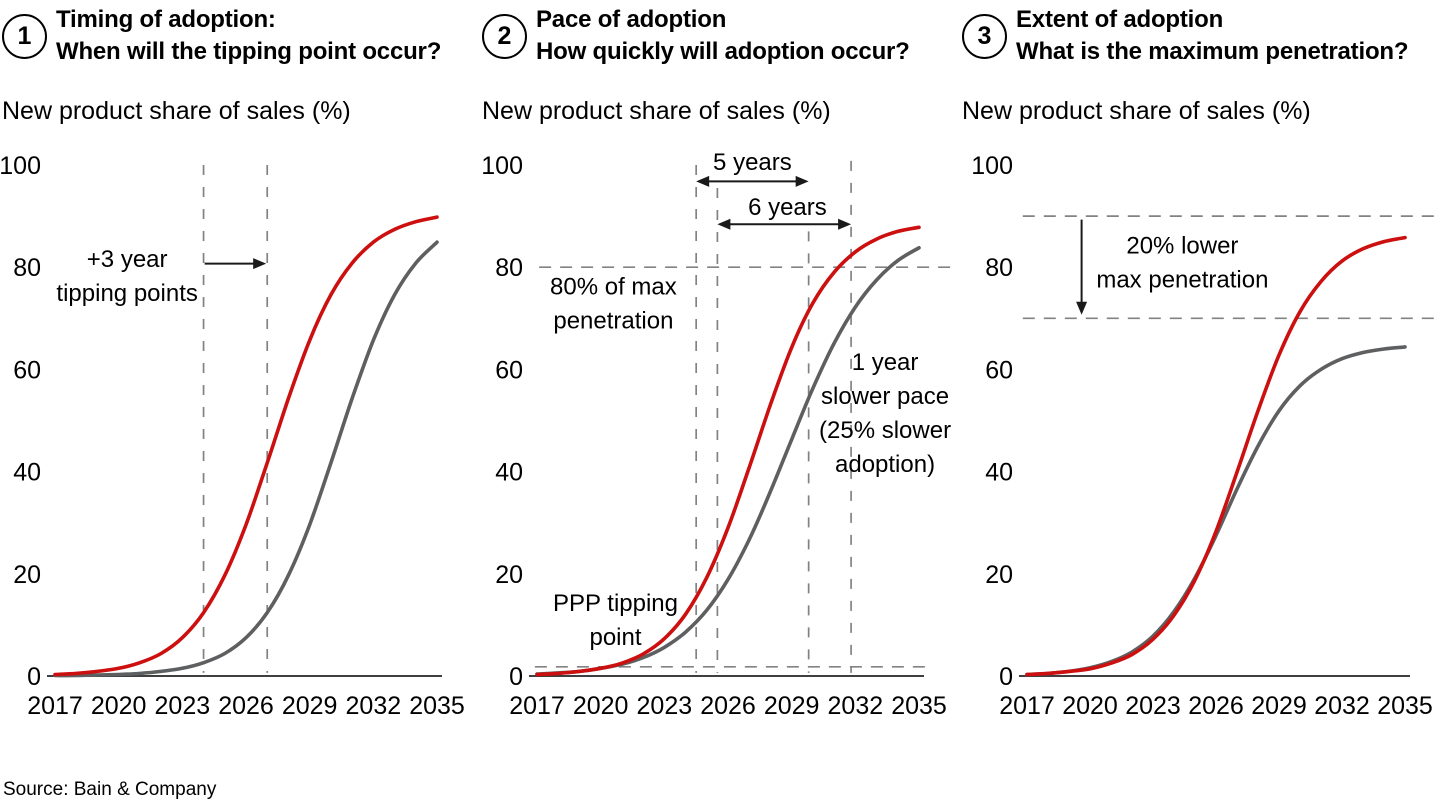 This screenshot has width=1440, height=810. Describe the element at coordinates (723, 51) in the screenshot. I see `panel-title-line2: How quickly will adoption occur?` at that location.